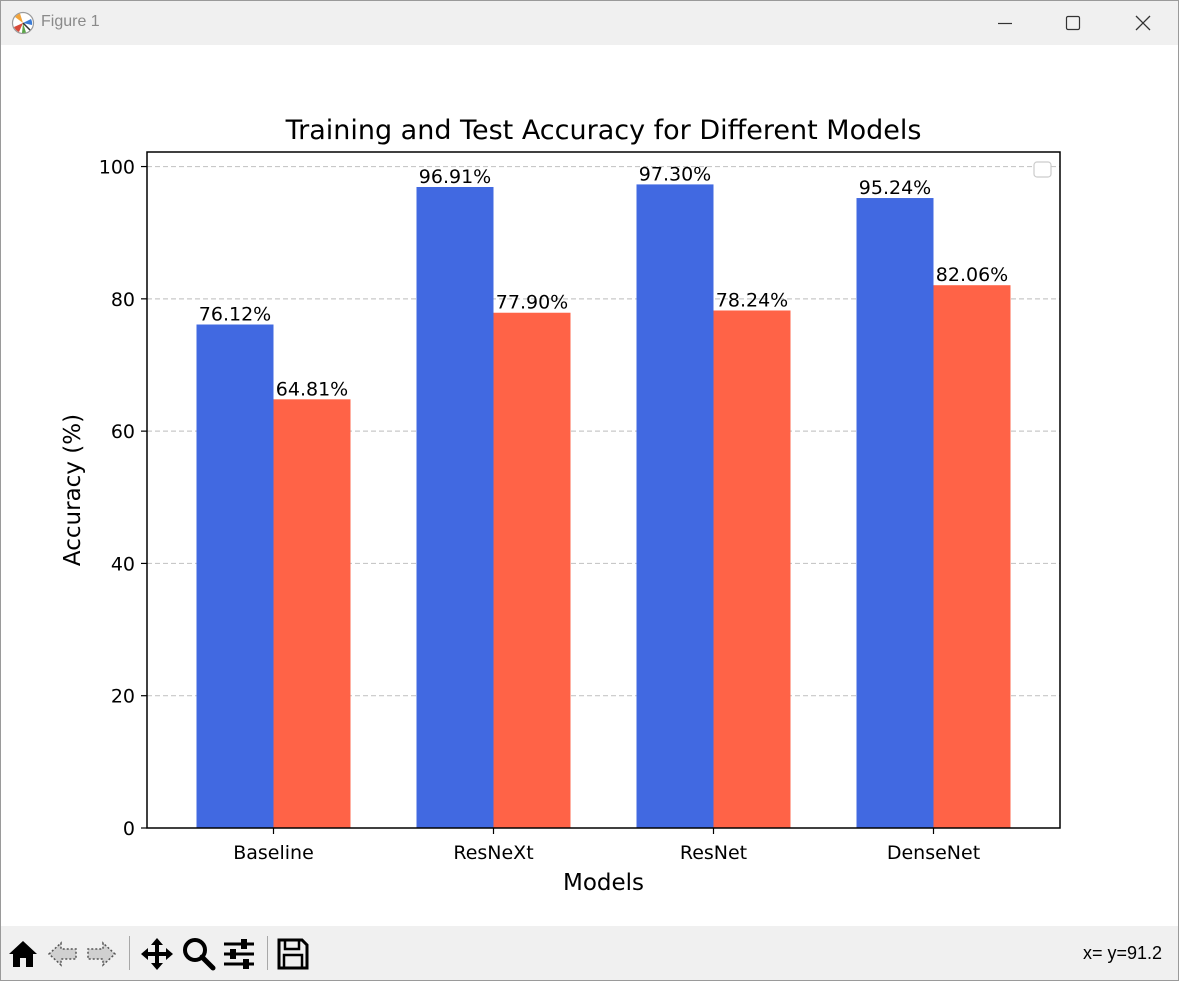 The width and height of the screenshot is (1179, 981). I want to click on zoom-icon, so click(199, 954).